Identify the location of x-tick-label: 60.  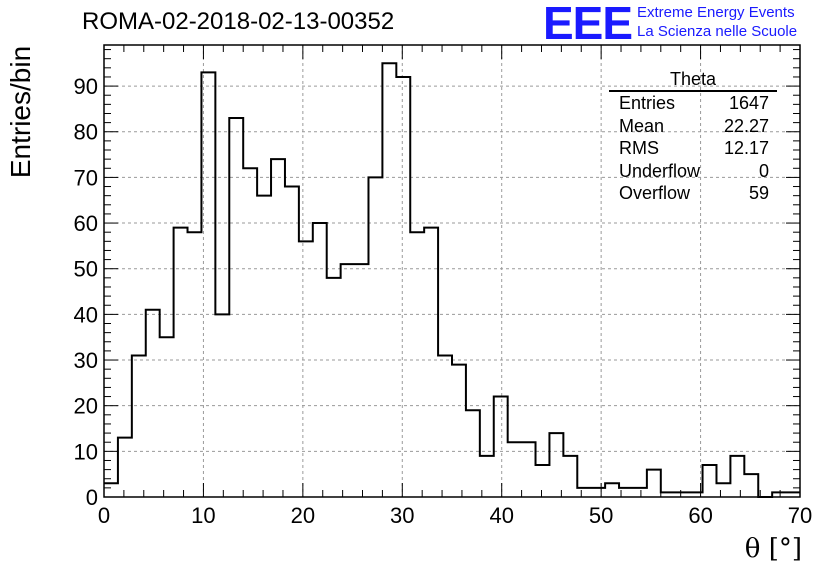
(700, 515).